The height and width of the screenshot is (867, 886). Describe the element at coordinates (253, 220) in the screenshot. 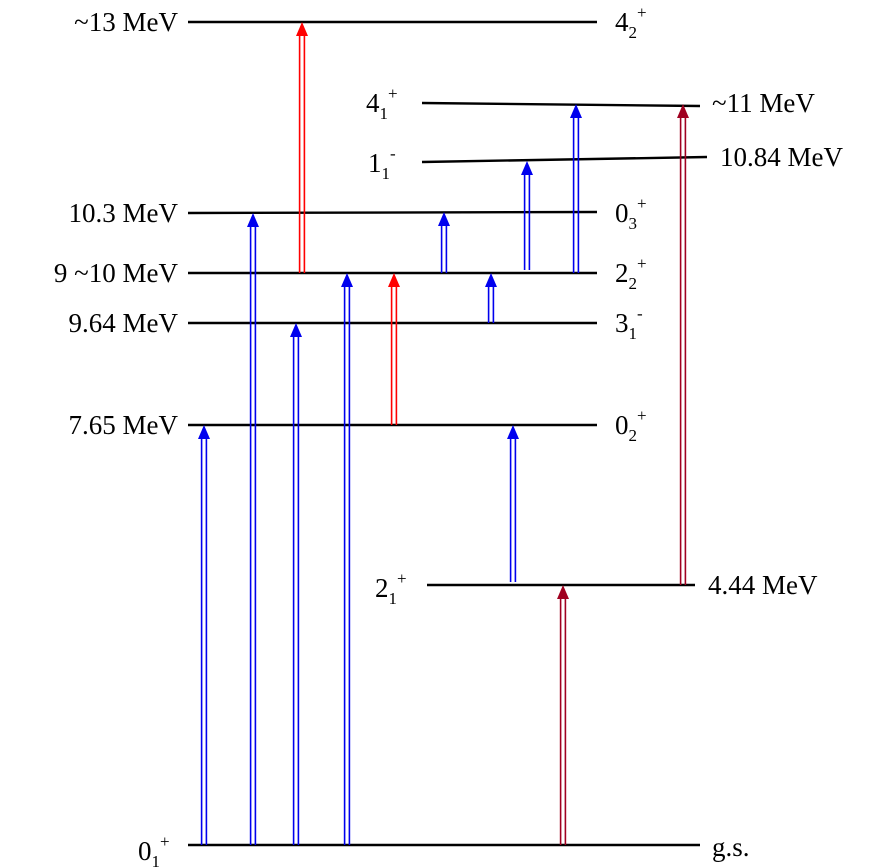

I see `arrow-gs-to-10-3-head` at that location.